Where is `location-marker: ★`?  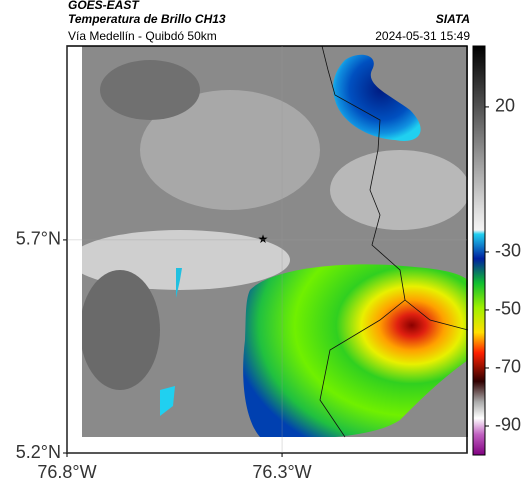 location-marker: ★ is located at coordinates (263, 239).